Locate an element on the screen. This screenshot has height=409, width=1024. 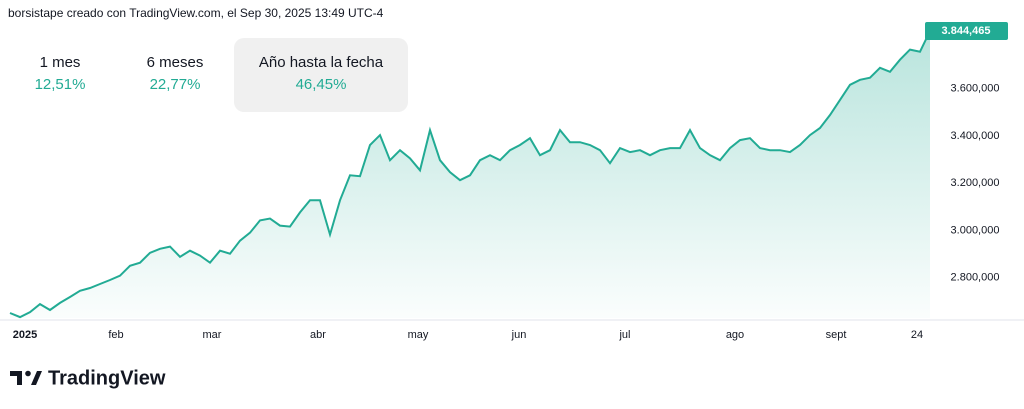
x-tick-label: abr is located at coordinates (318, 335).